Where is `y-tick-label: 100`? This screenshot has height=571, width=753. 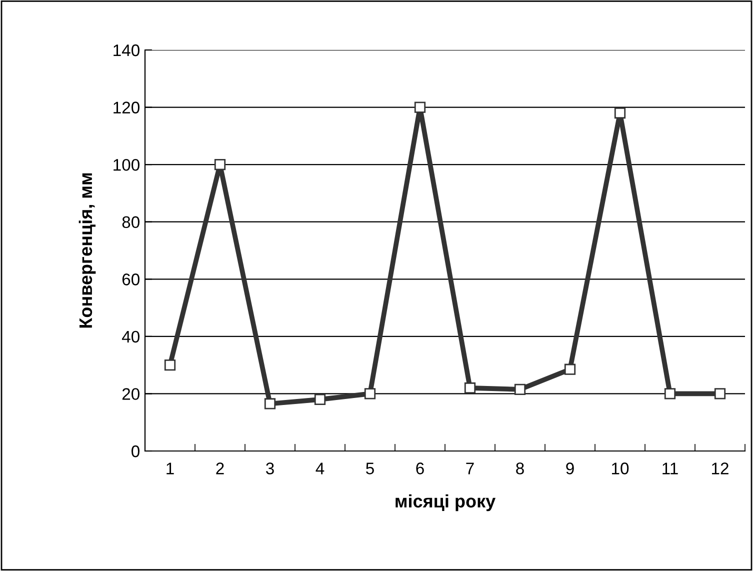
y-tick-label: 100 is located at coordinates (127, 164).